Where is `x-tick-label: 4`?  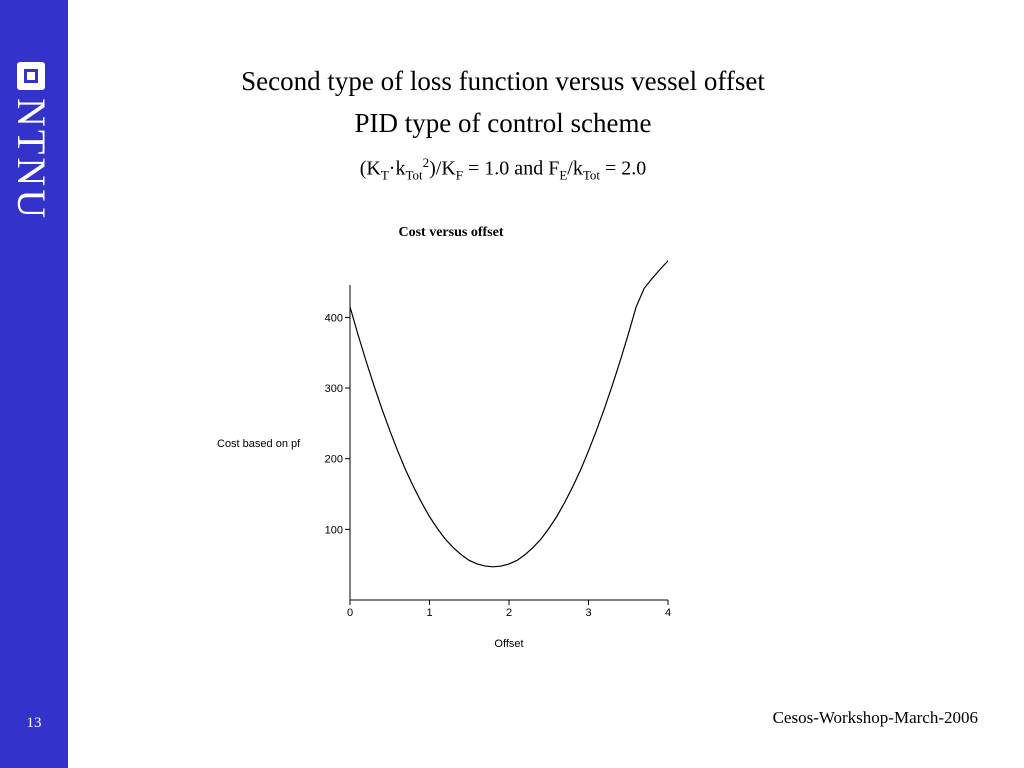 x-tick-label: 4 is located at coordinates (668, 613).